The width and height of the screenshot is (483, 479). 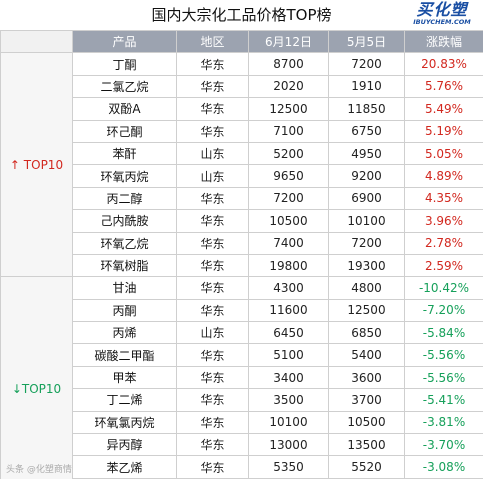 What do you see at coordinates (443, 176) in the screenshot?
I see `change-cell: 4.89%` at bounding box center [443, 176].